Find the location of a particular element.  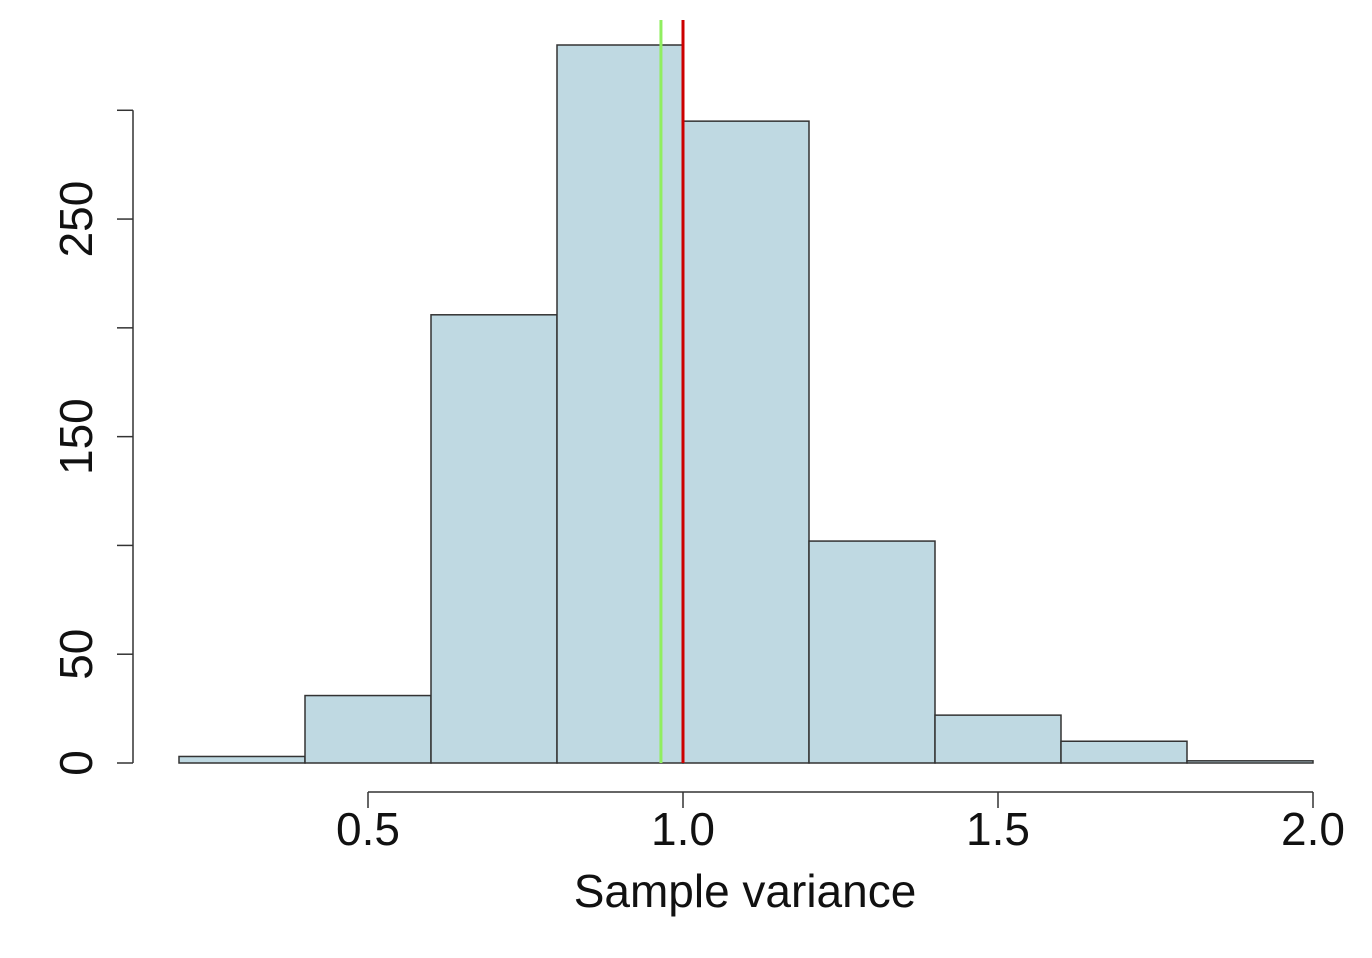

y-tick-label: 150 is located at coordinates (76, 436).